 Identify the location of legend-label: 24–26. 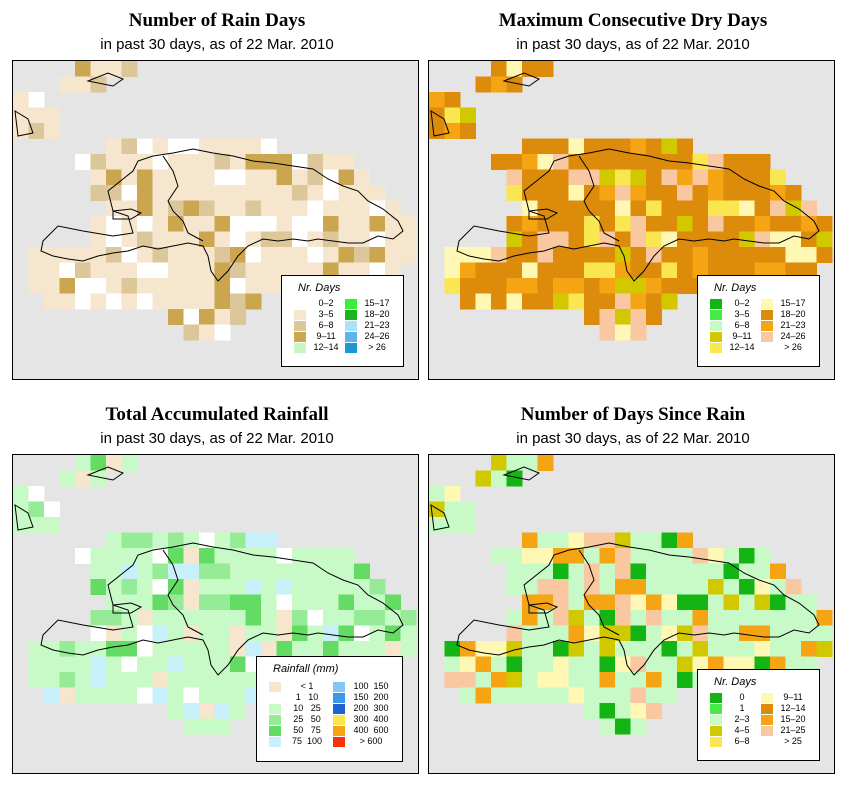
(793, 336).